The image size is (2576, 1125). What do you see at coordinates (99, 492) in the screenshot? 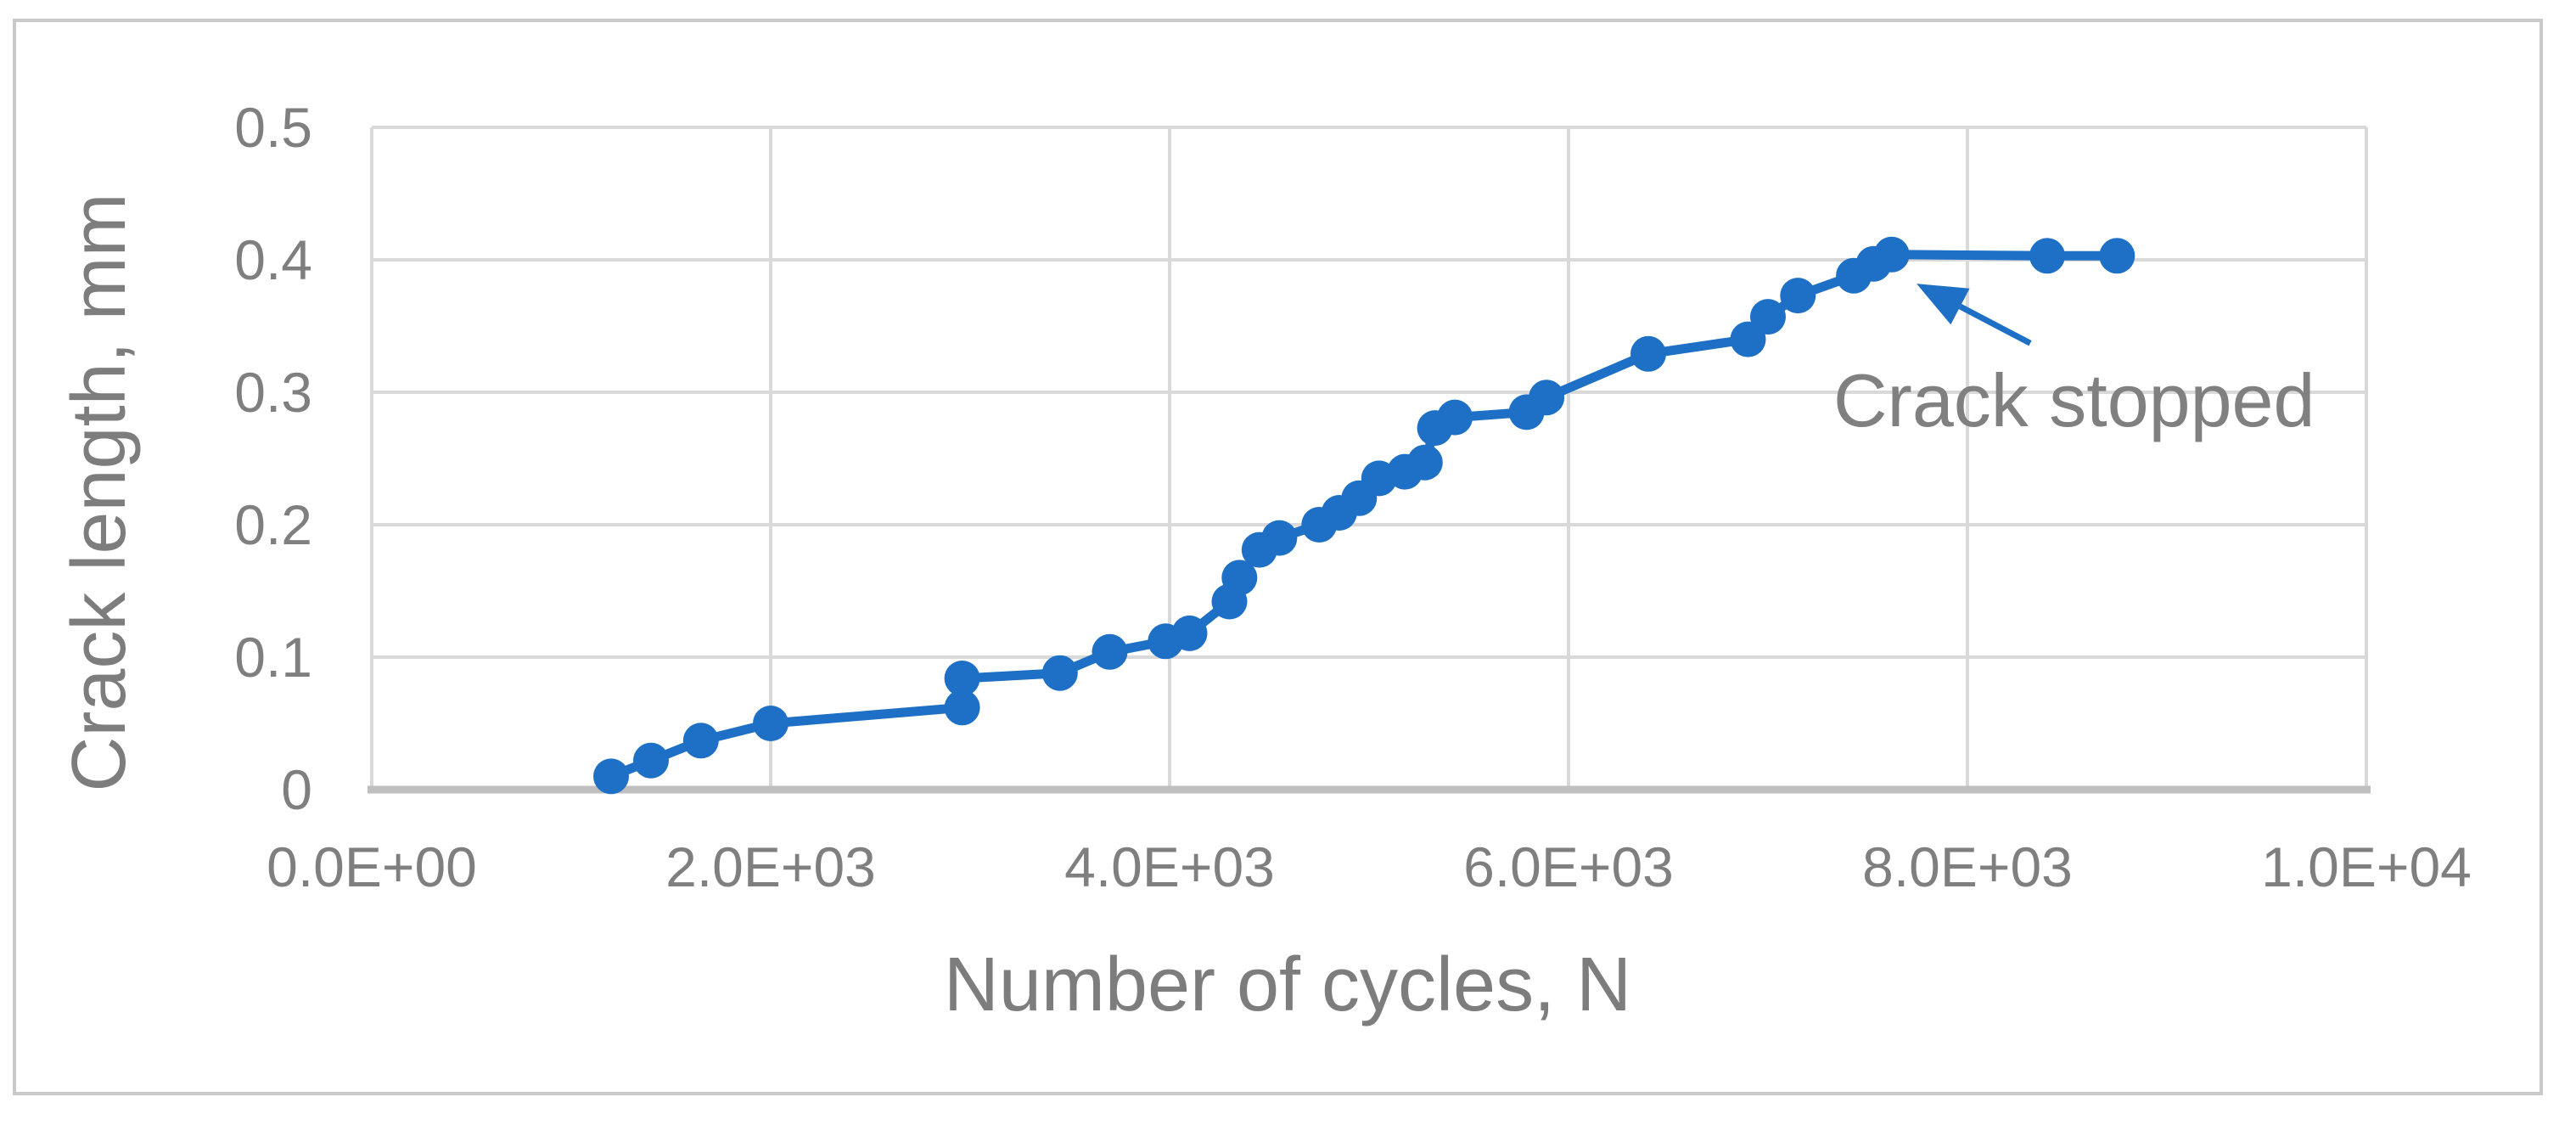
I see `y-axis-title: Crack length, mm` at bounding box center [99, 492].